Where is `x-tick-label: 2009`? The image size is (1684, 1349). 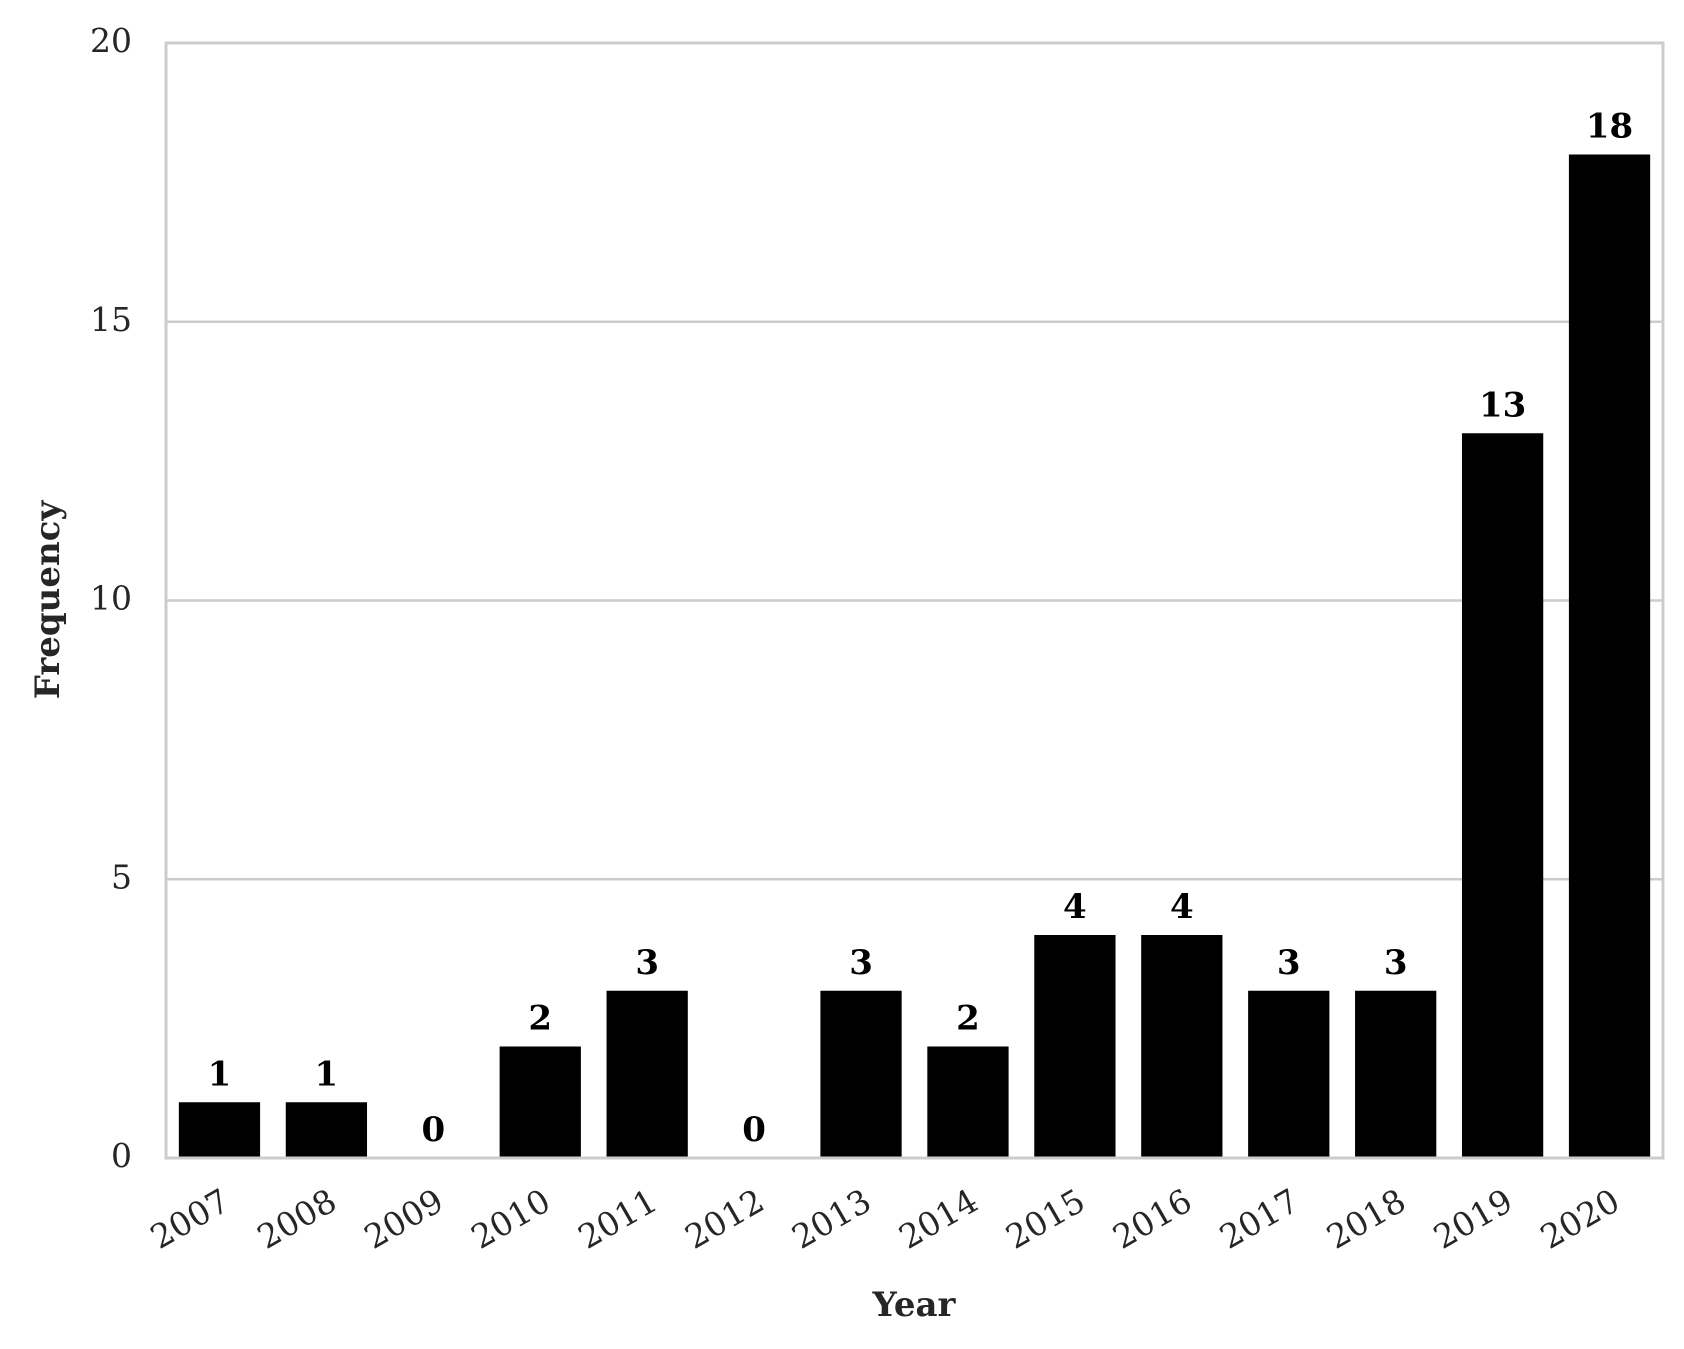 x-tick-label: 2009 is located at coordinates (404, 1219).